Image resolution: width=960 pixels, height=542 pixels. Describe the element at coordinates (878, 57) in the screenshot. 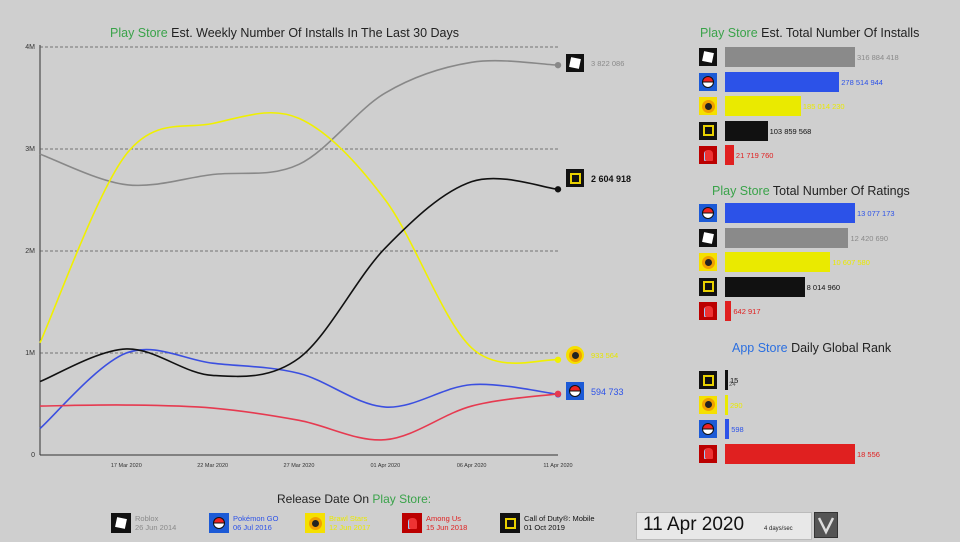

I see `bar-value-roblox: 316 884 418` at that location.